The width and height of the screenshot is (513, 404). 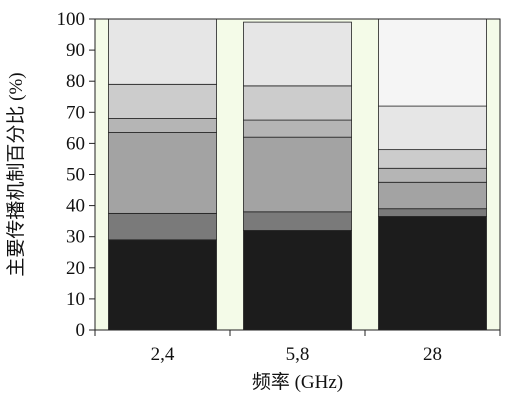 I want to click on y-tick-label: 30, so click(x=75, y=237).